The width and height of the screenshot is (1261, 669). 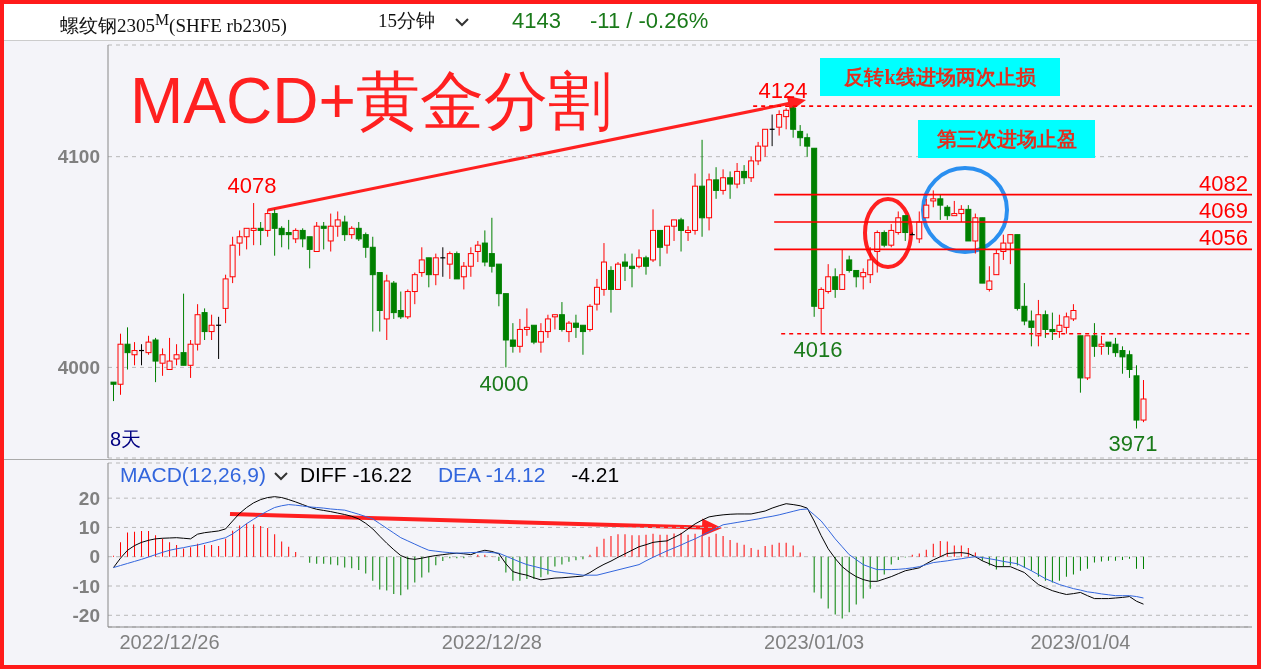 I want to click on ref-line-label: 4056, so click(x=1223, y=238).